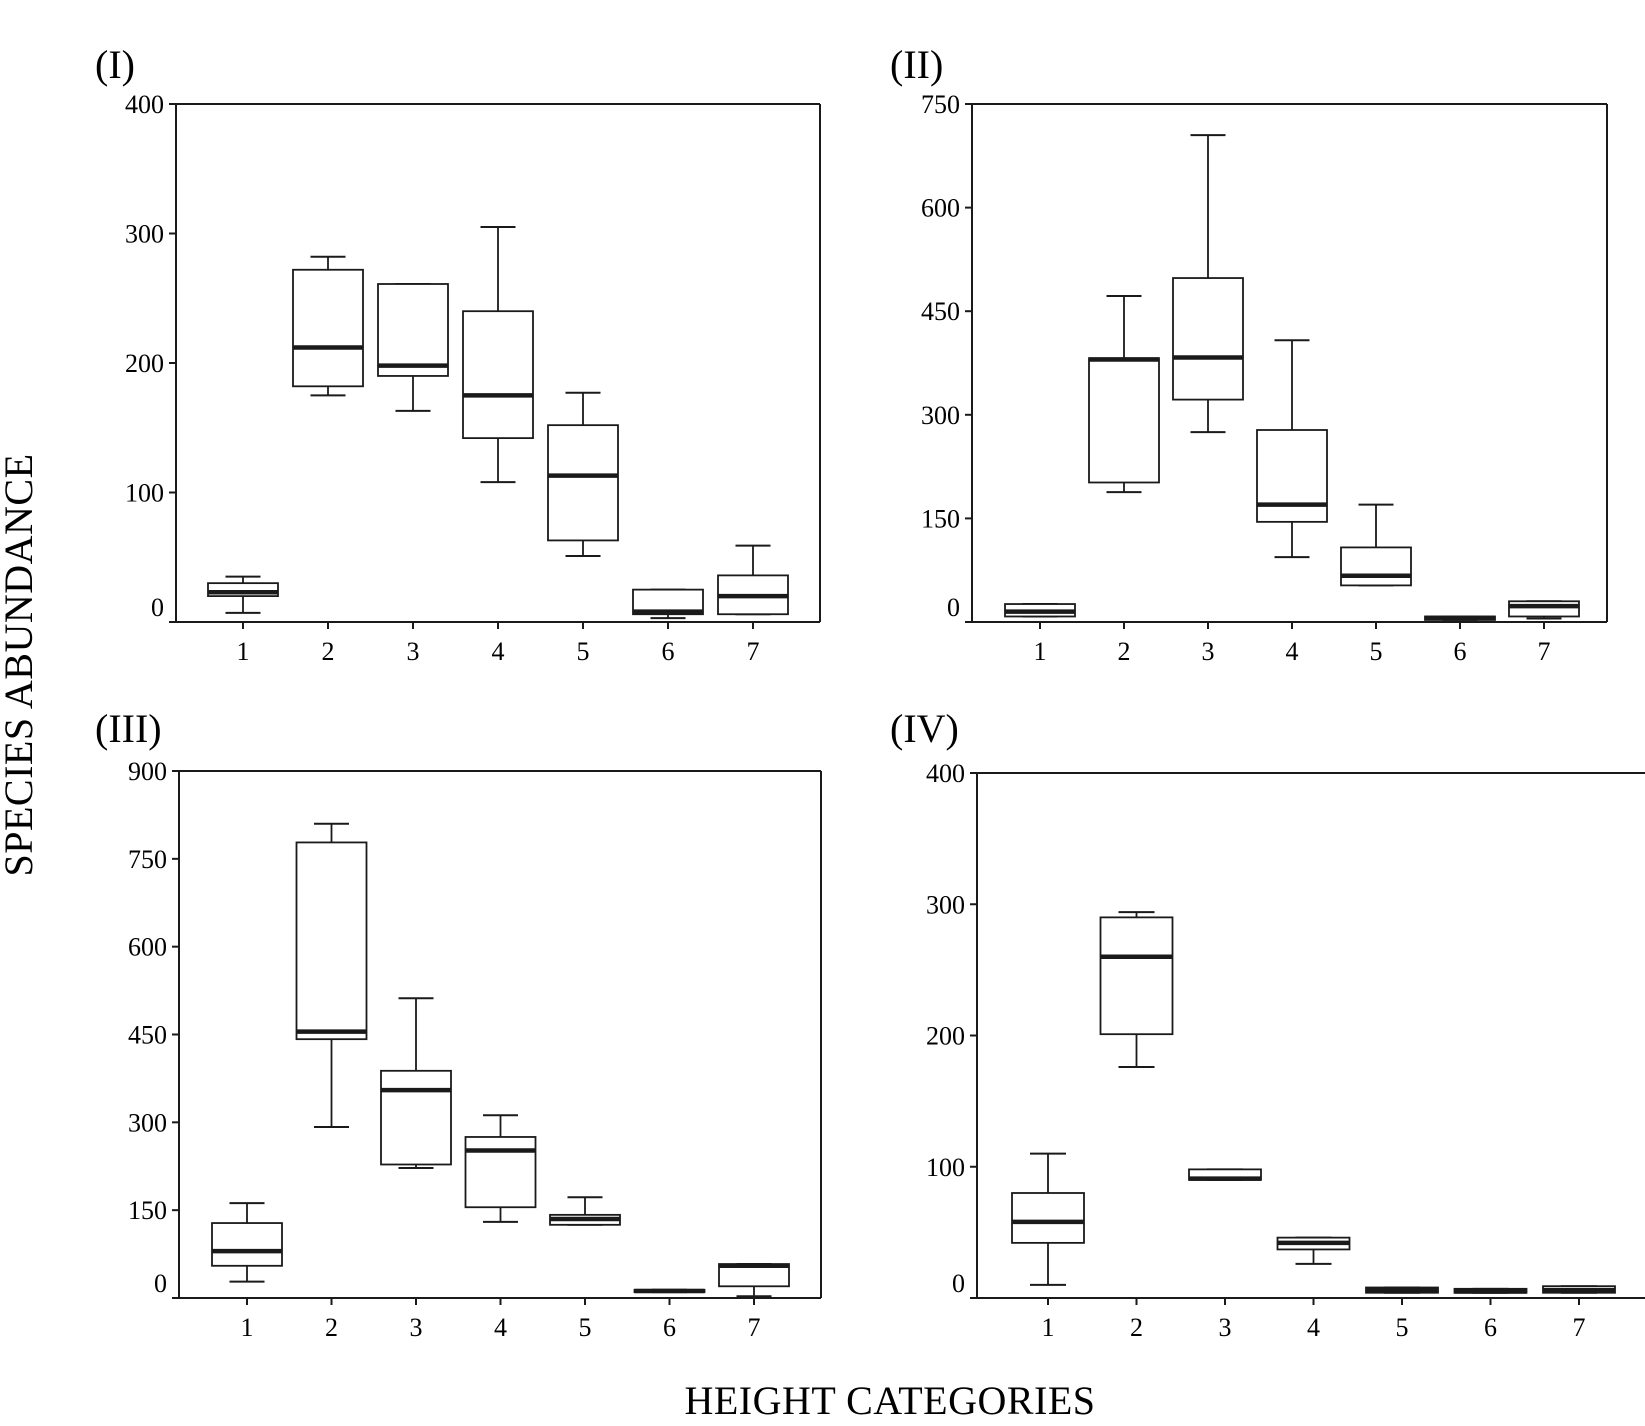  What do you see at coordinates (889, 1400) in the screenshot?
I see `x-axis-title: HEIGHT CATEGORIES` at bounding box center [889, 1400].